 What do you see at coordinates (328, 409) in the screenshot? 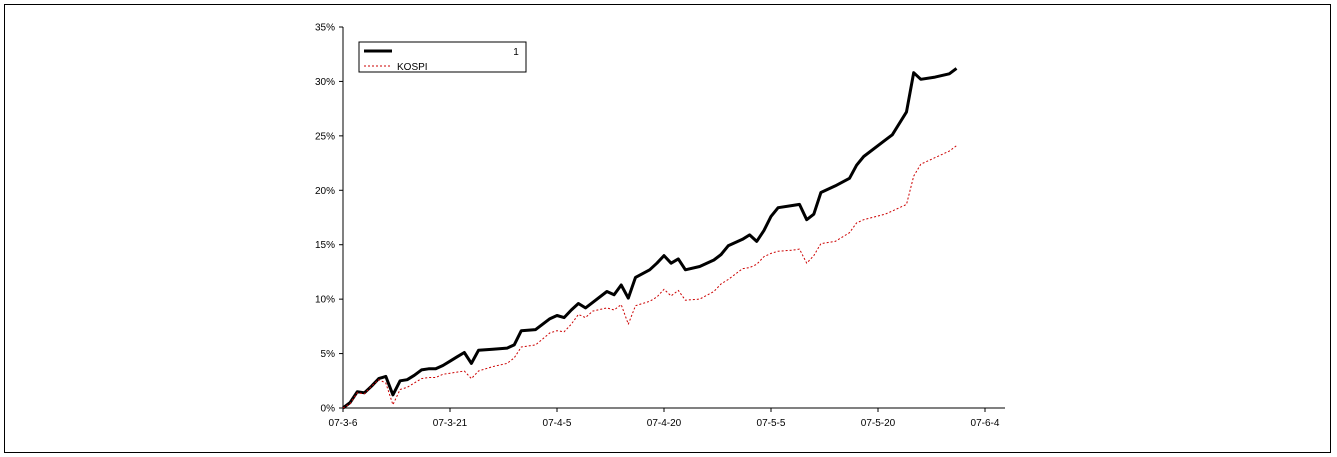
I see `y-tick-label: 0%` at bounding box center [328, 409].